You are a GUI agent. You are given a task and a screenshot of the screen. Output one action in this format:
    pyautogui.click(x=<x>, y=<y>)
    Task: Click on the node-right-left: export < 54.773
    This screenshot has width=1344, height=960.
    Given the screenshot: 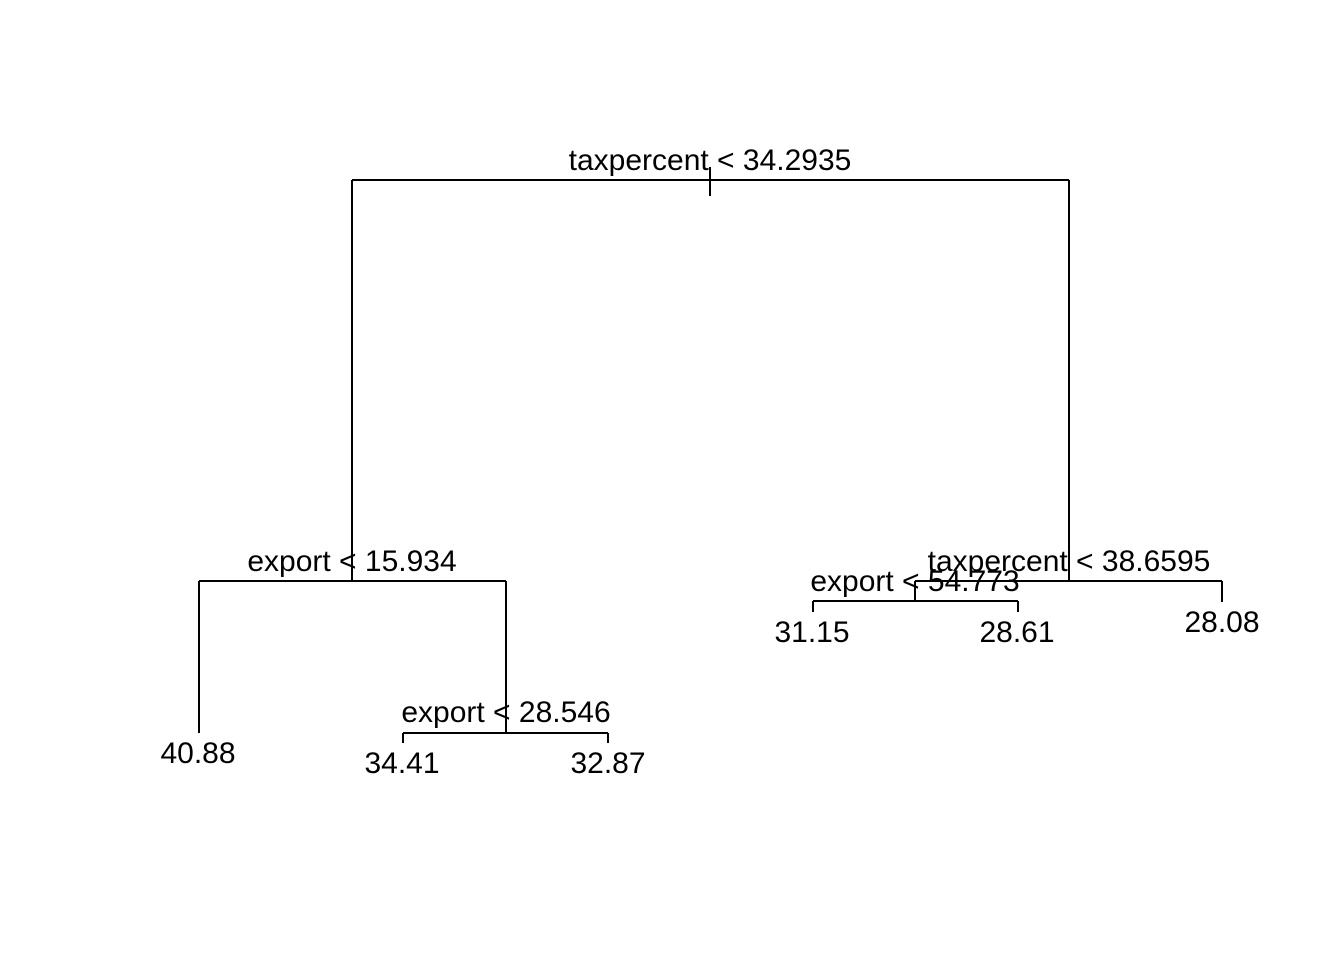 What is the action you would take?
    pyautogui.click(x=915, y=588)
    